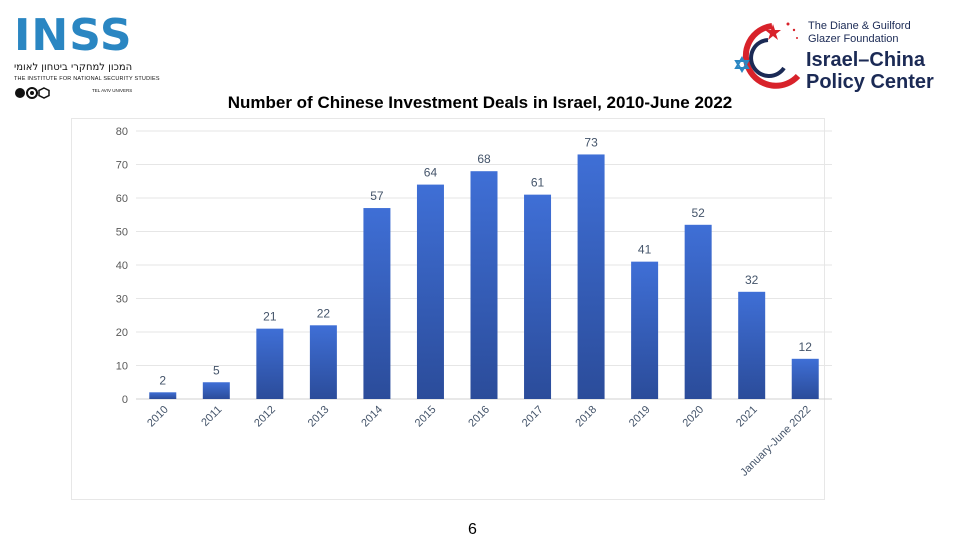 This screenshot has height=540, width=960. Describe the element at coordinates (122, 266) in the screenshot. I see `y-tick-label: 40` at that location.